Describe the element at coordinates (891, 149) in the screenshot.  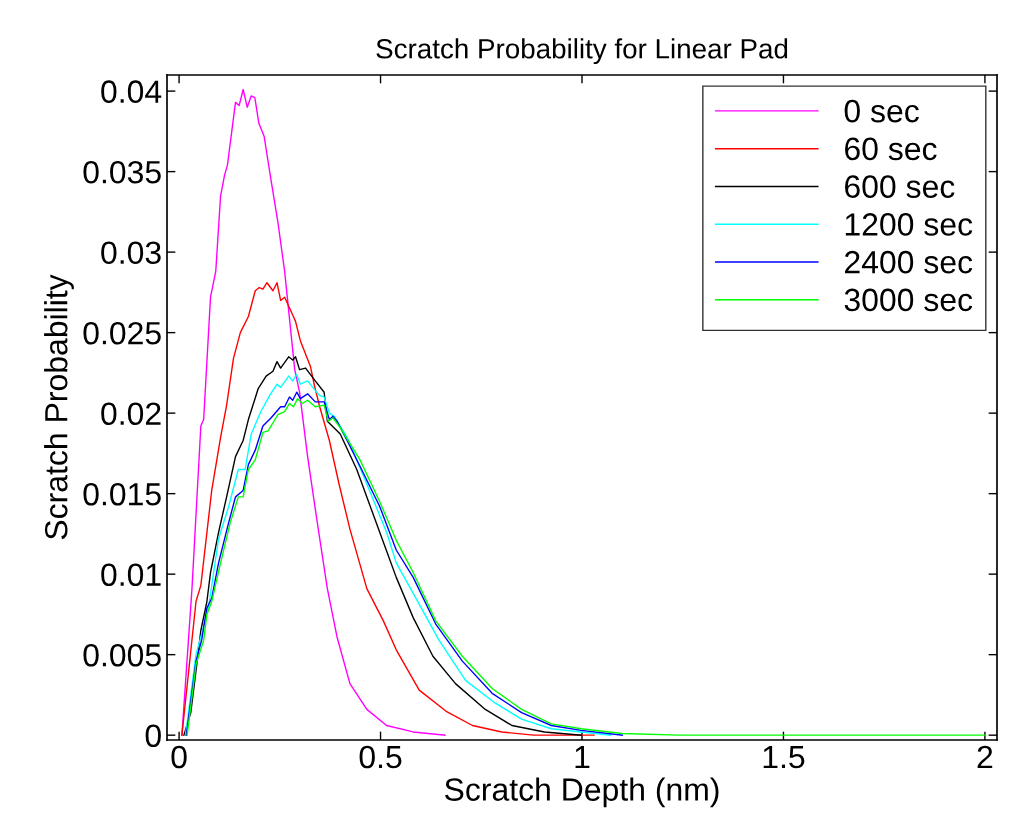
I see `legend-label: 60 sec` at that location.